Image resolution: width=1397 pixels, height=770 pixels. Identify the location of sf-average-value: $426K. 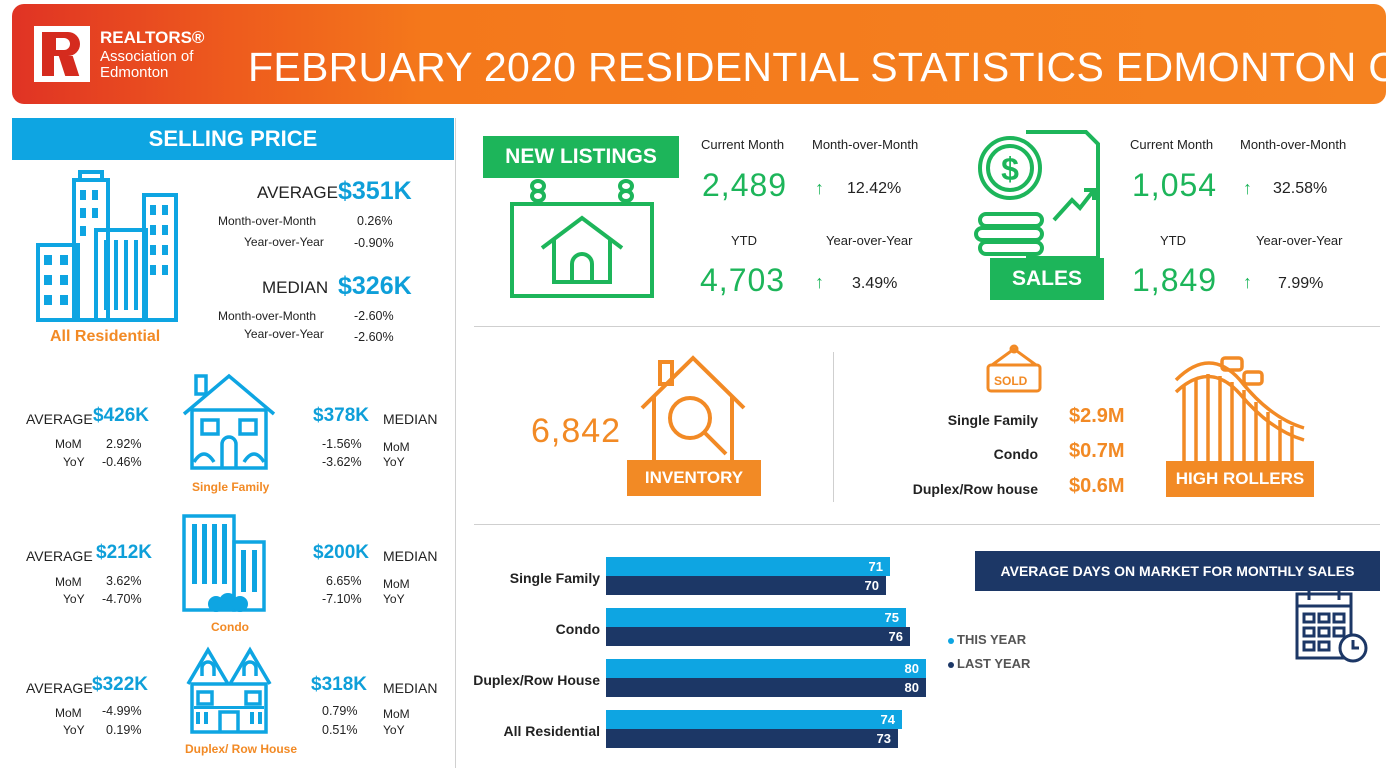
(121, 415).